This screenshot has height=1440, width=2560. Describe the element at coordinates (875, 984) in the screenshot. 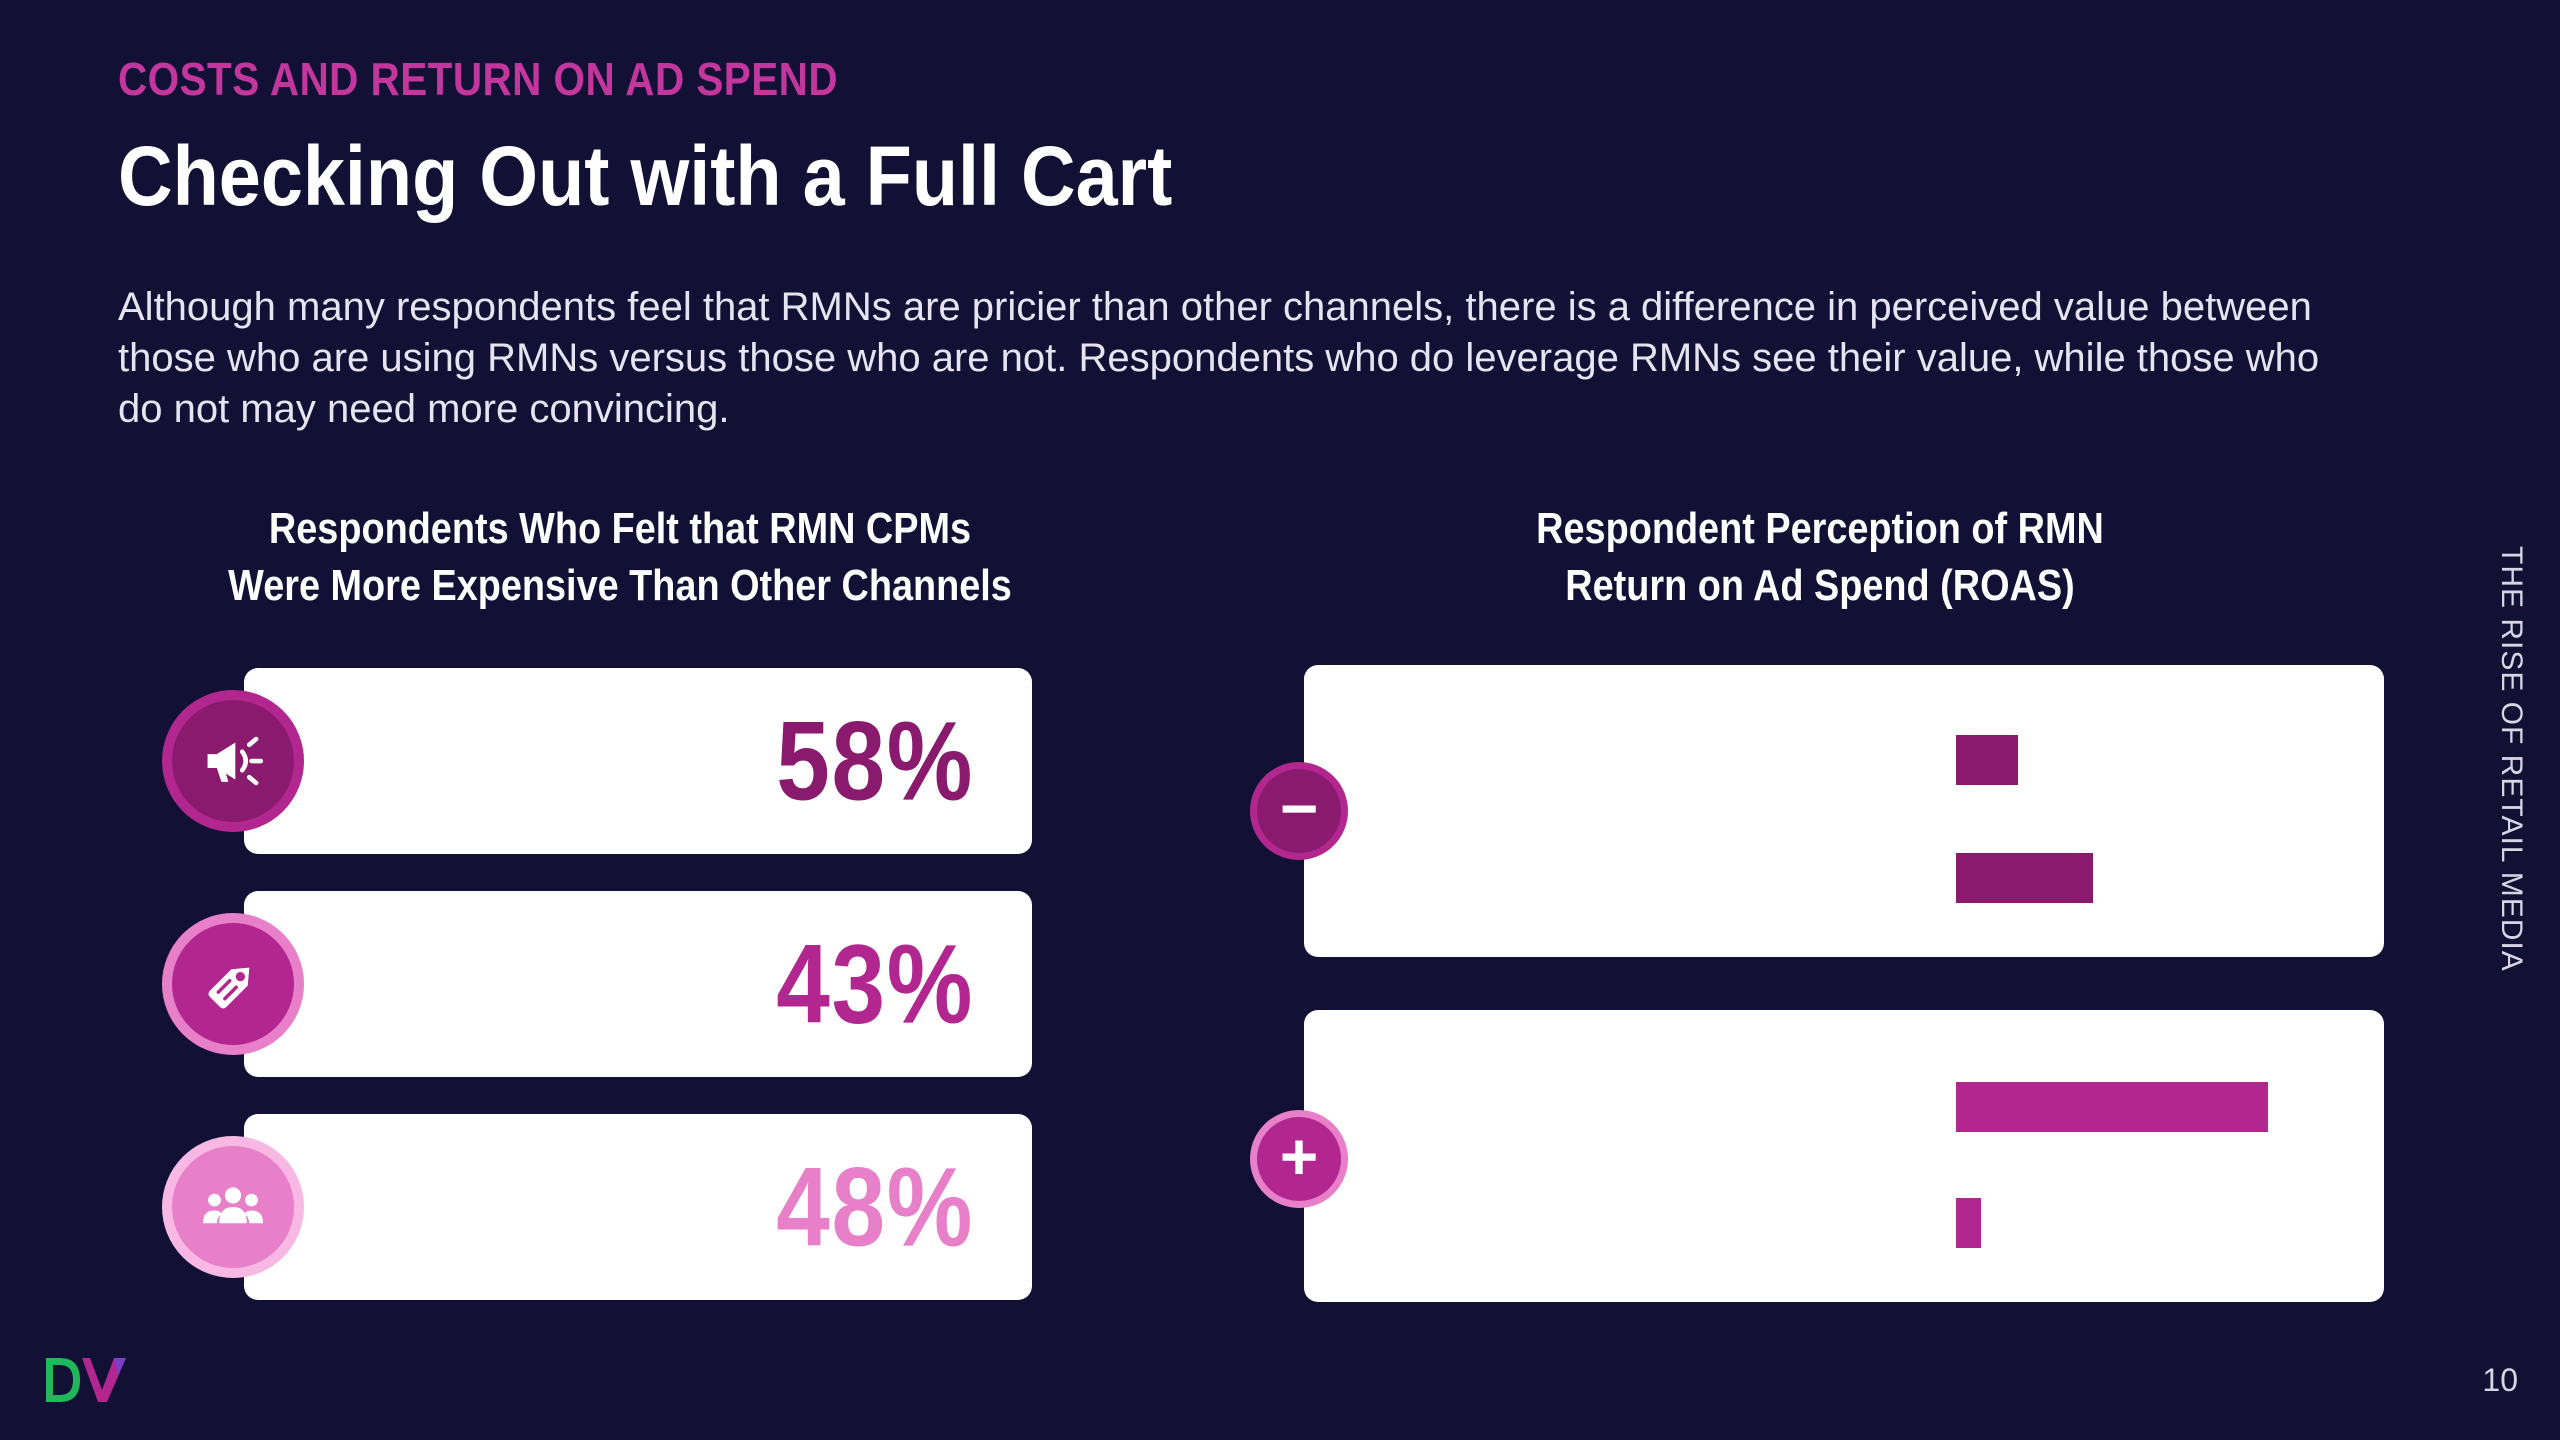

I see `stat-value: 43%` at that location.